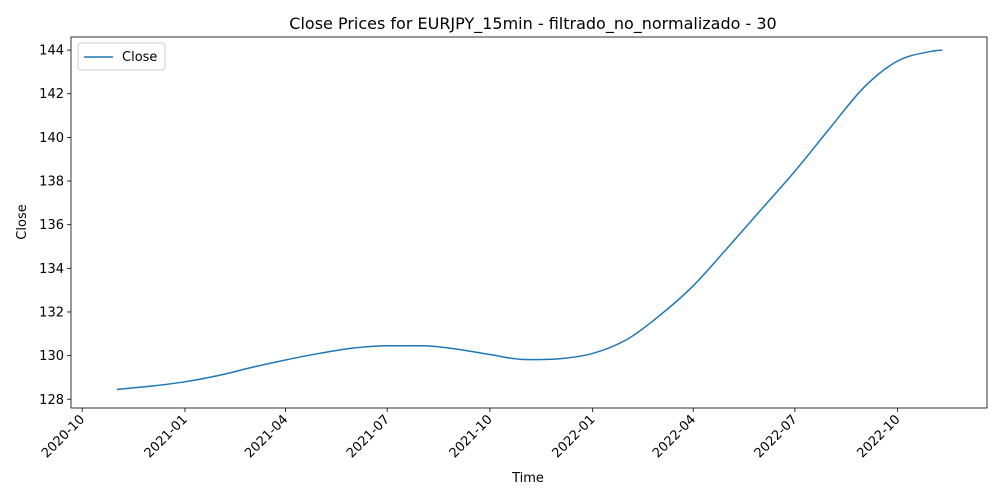 The width and height of the screenshot is (1000, 500). I want to click on y-tick-label: 130, so click(51, 356).